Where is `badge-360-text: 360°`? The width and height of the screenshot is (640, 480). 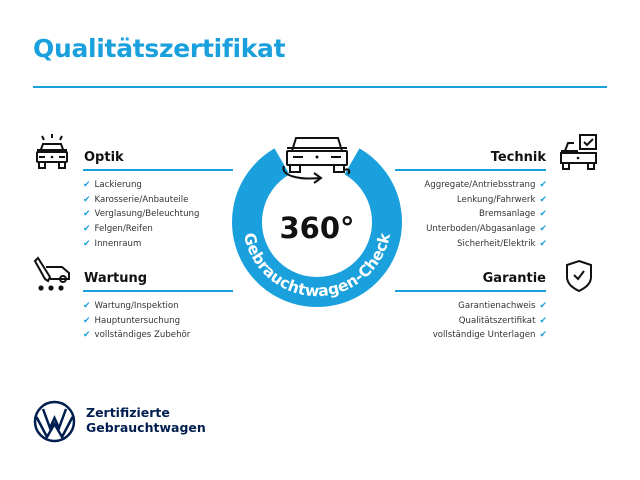
badge-360-text: 360° is located at coordinates (316, 228).